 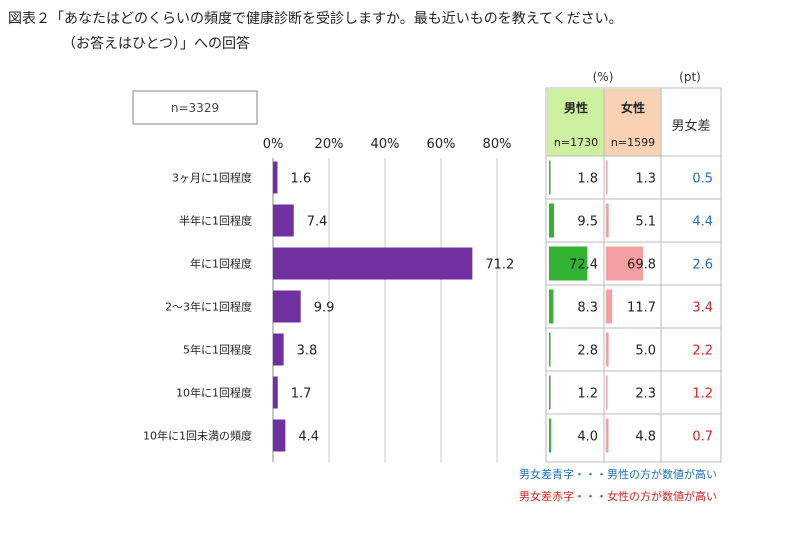 What do you see at coordinates (645, 351) in the screenshot?
I see `female-value: 5.0` at bounding box center [645, 351].